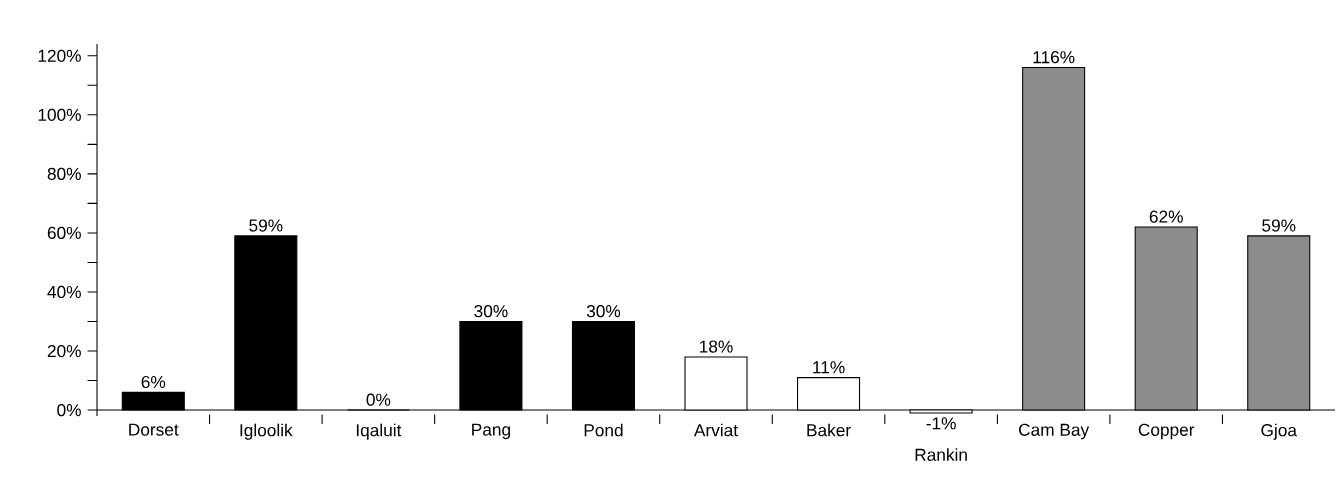 Image resolution: width=1342 pixels, height=479 pixels. Describe the element at coordinates (378, 399) in the screenshot. I see `data-label: 0%` at that location.